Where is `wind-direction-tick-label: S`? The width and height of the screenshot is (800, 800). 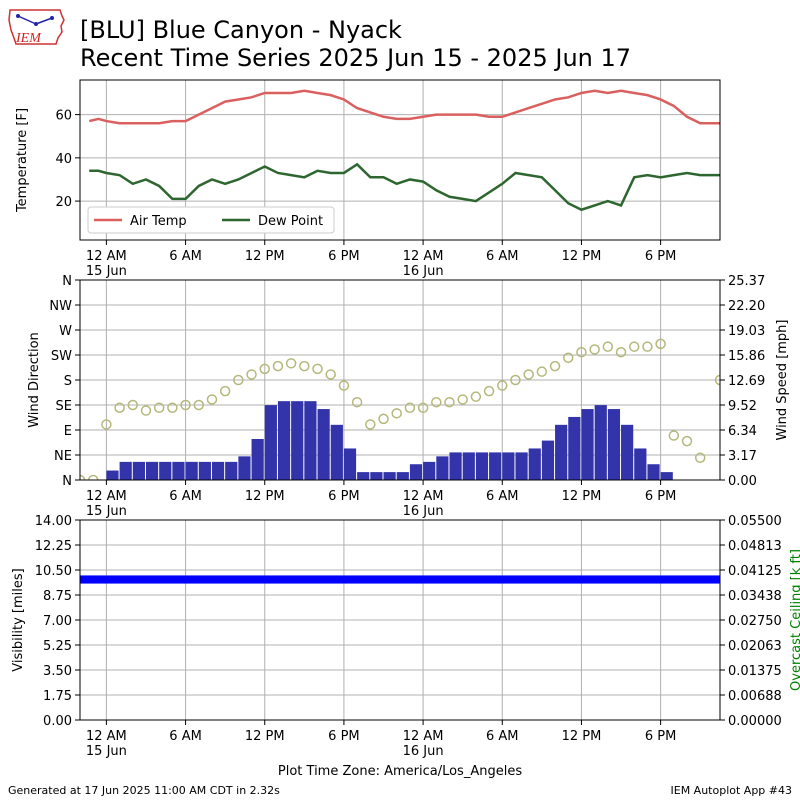
wind-direction-tick-label: S is located at coordinates (68, 381).